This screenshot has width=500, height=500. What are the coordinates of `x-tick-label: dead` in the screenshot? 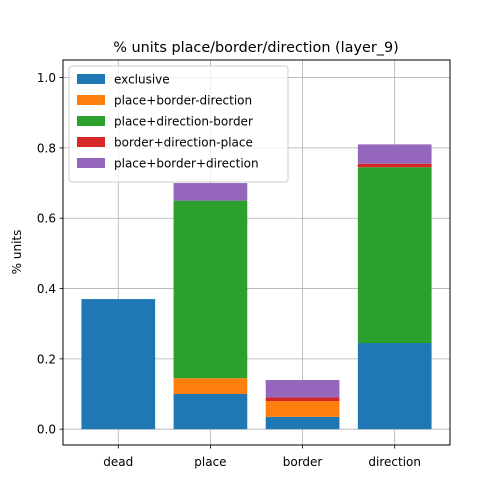 It's located at (118, 462).